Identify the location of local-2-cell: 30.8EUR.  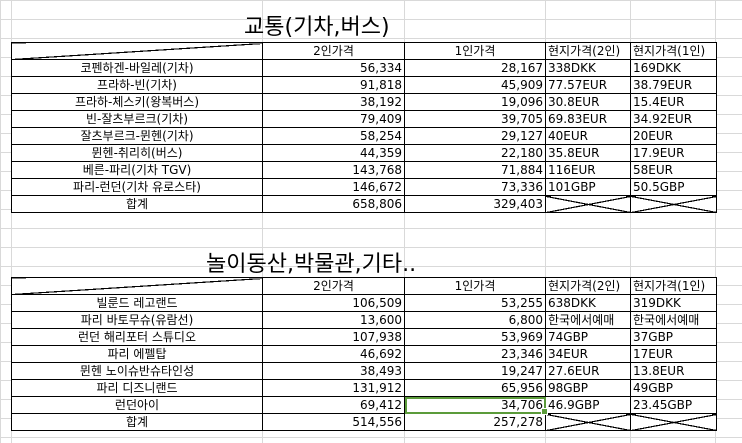
(588, 102).